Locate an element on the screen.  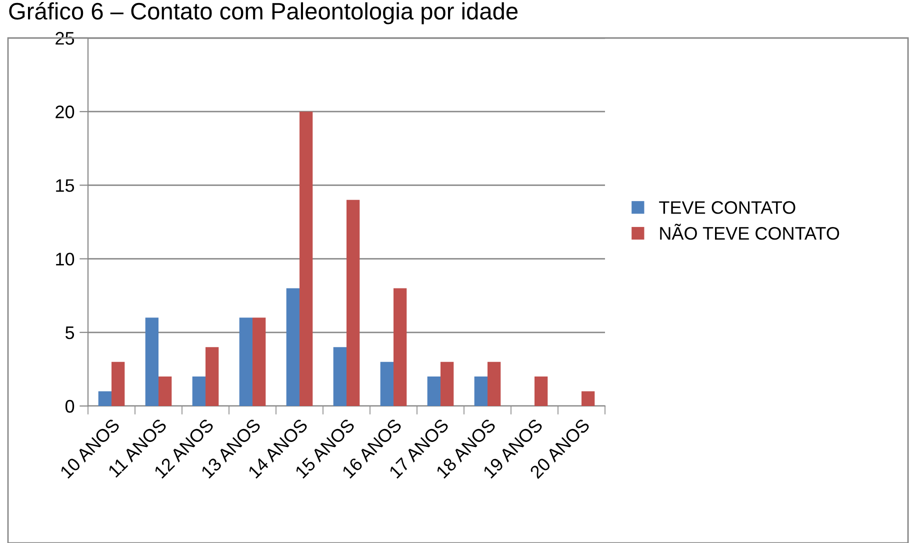
y-tick-label: 20 is located at coordinates (65, 112).